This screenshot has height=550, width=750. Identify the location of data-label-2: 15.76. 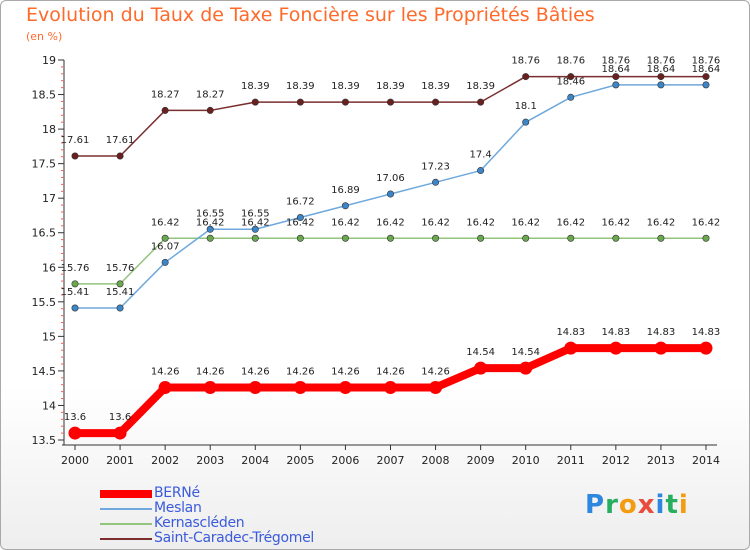
(75, 268).